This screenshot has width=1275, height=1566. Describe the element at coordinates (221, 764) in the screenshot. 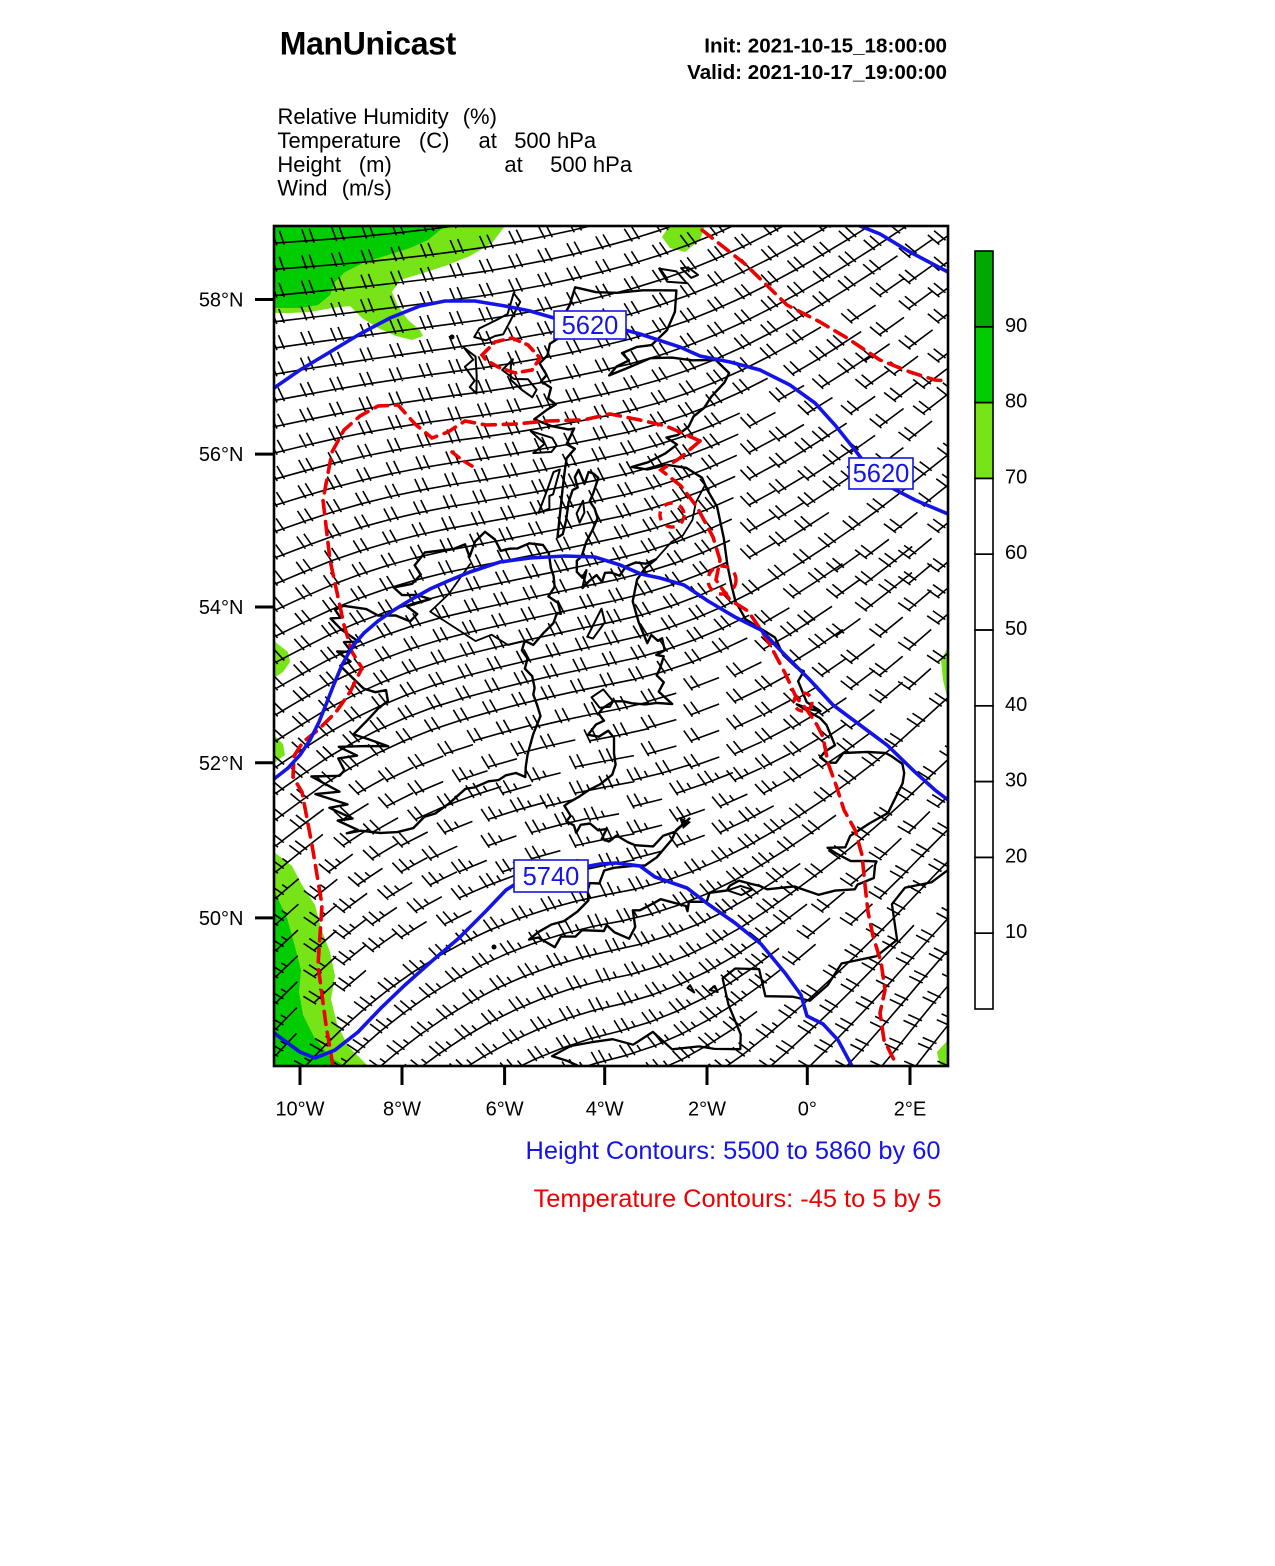

I see `svg-text: 52°N` at that location.